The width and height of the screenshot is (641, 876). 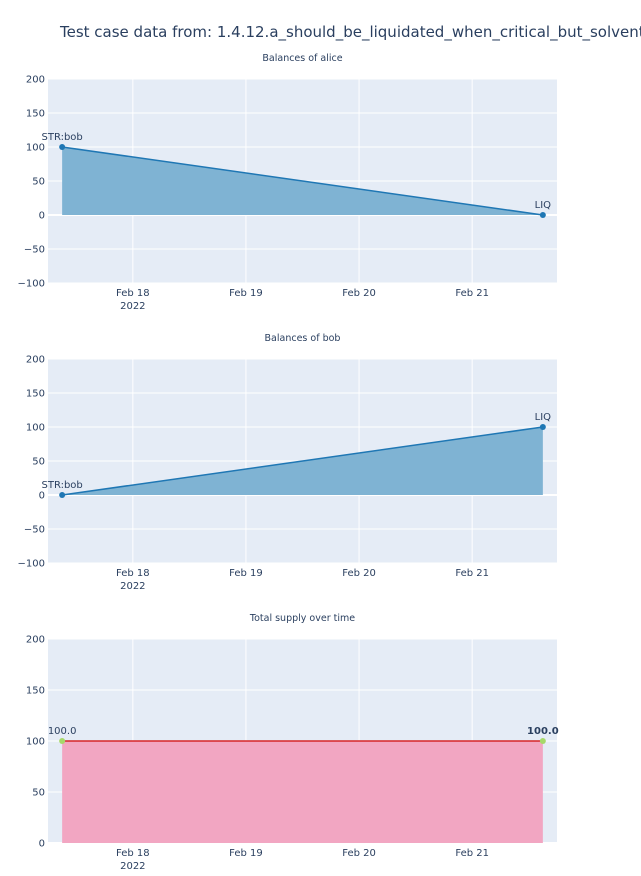 What do you see at coordinates (302, 618) in the screenshot?
I see `chart-title: Total supply over time` at bounding box center [302, 618].